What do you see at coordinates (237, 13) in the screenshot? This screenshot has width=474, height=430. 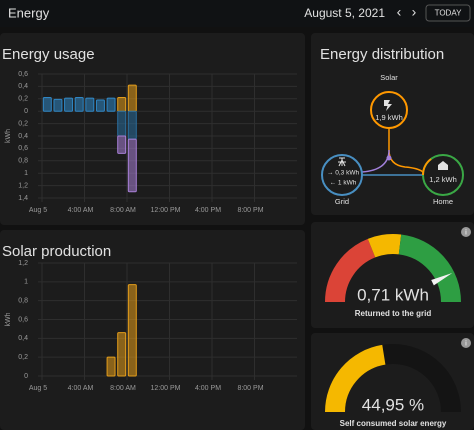 I see `header-bar` at bounding box center [237, 13].